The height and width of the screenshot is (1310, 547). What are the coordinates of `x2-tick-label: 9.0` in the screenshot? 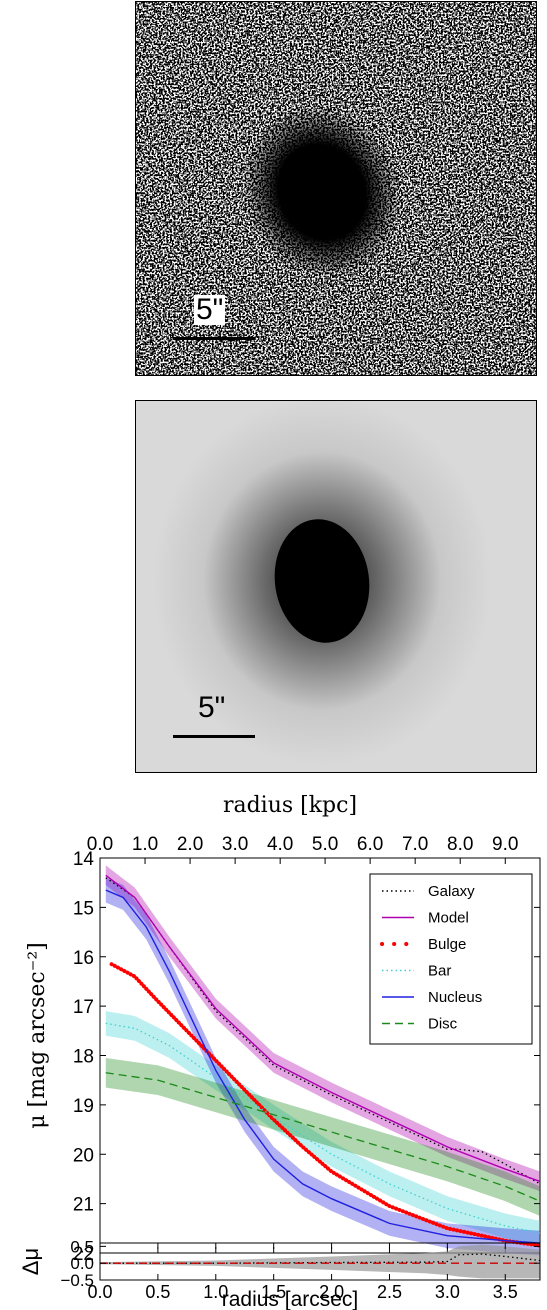 It's located at (505, 844).